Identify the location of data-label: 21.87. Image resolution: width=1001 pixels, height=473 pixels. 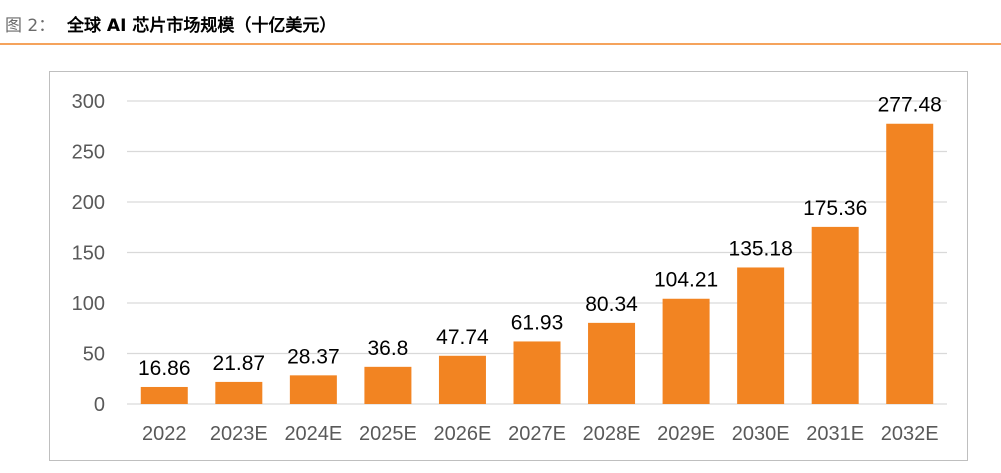
(239, 363).